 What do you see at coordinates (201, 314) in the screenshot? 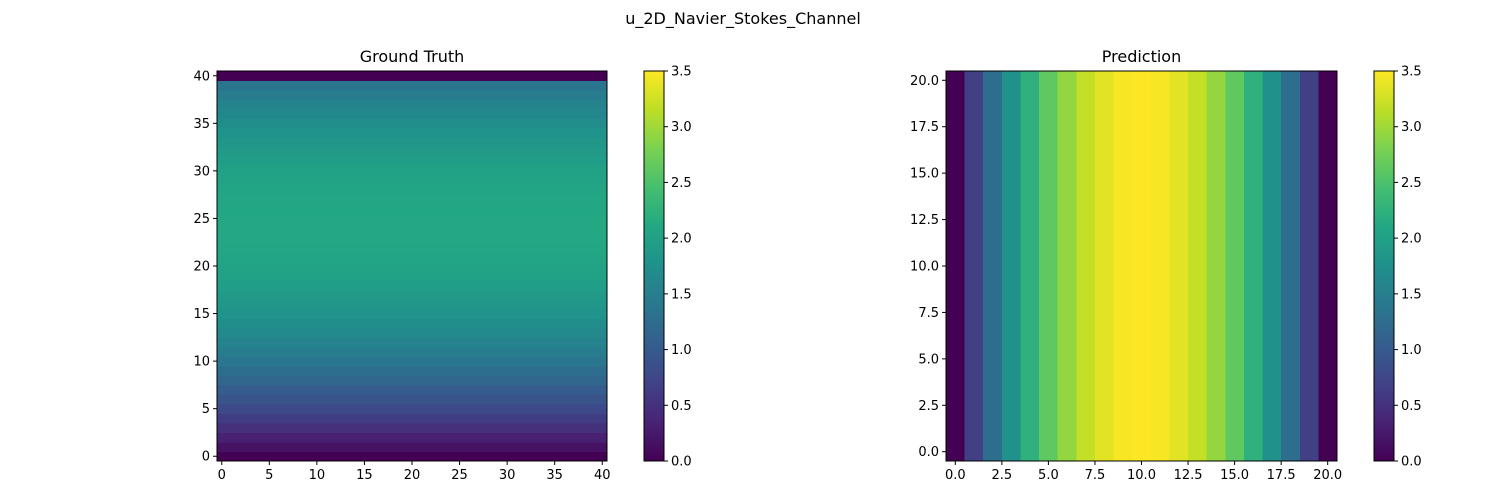
I see `y-tick-label: 15` at bounding box center [201, 314].